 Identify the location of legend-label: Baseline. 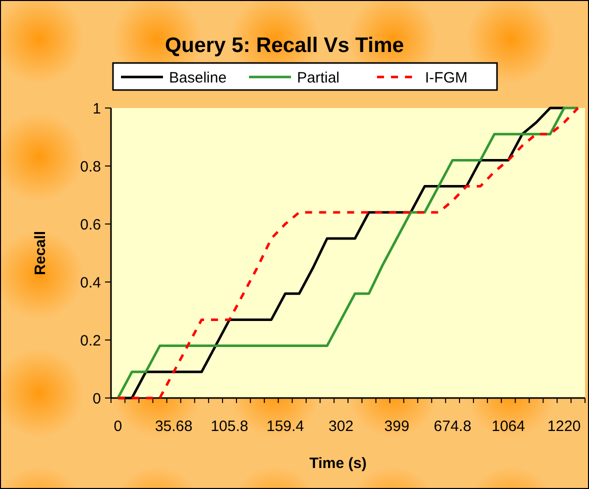
(198, 77).